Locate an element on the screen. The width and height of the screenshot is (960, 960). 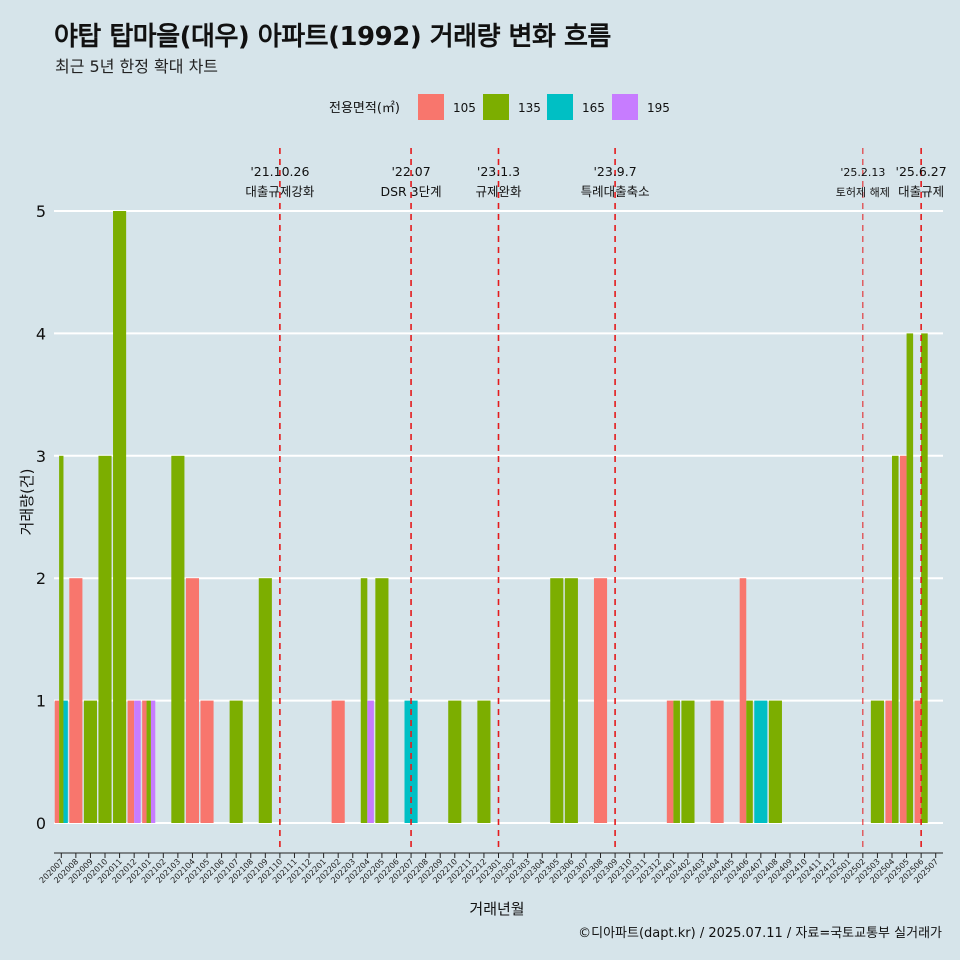
event-date-label: '25.6.27 is located at coordinates (921, 171).